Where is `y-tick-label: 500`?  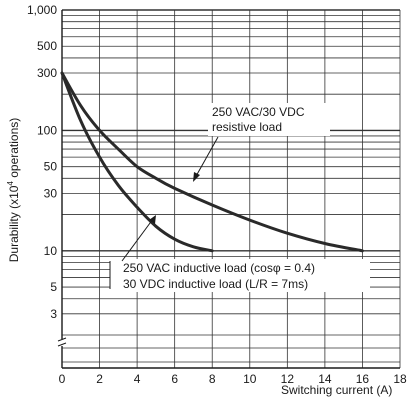 y-tick-label: 500 is located at coordinates (47, 46).